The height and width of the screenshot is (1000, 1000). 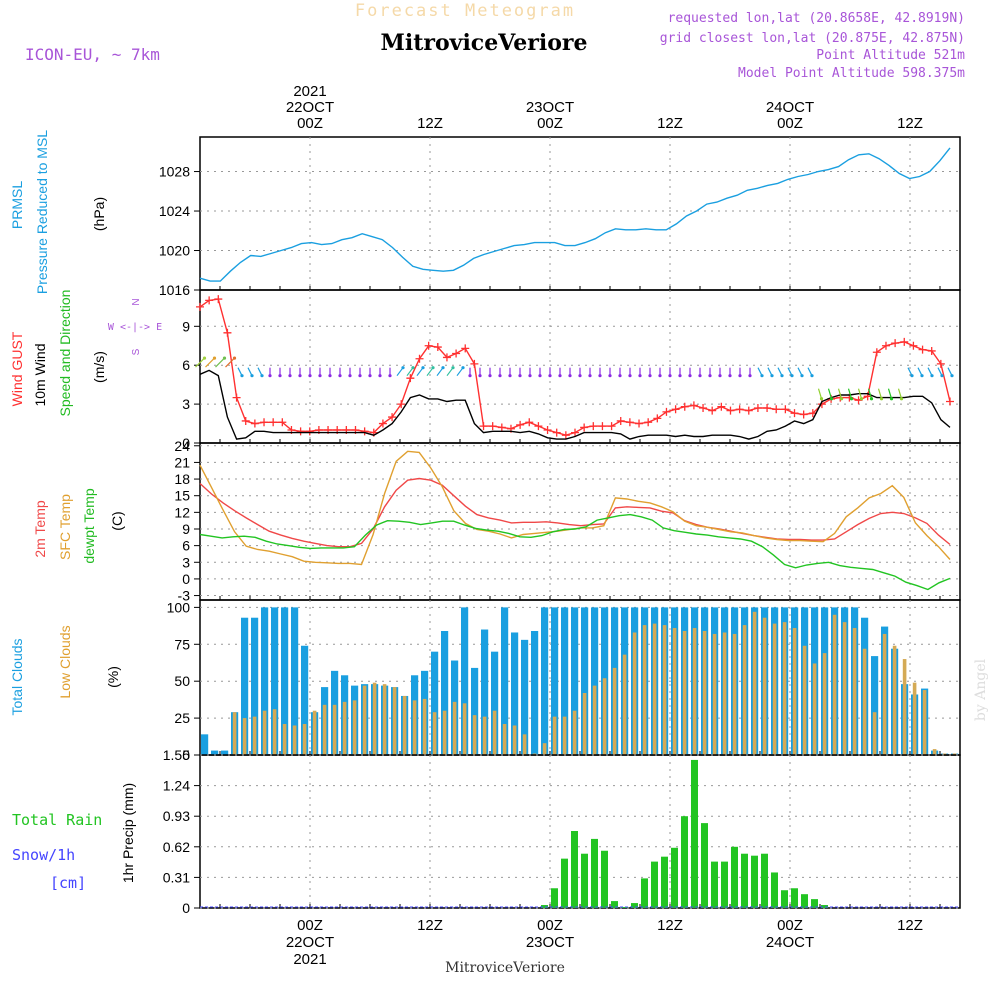 What do you see at coordinates (790, 942) in the screenshot?
I see `bottom-time-label: 24OCT` at bounding box center [790, 942].